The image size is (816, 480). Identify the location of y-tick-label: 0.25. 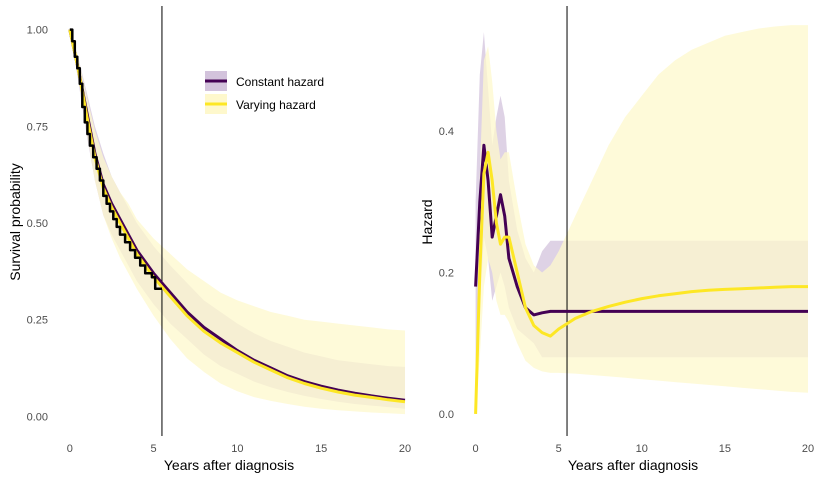
(37, 321).